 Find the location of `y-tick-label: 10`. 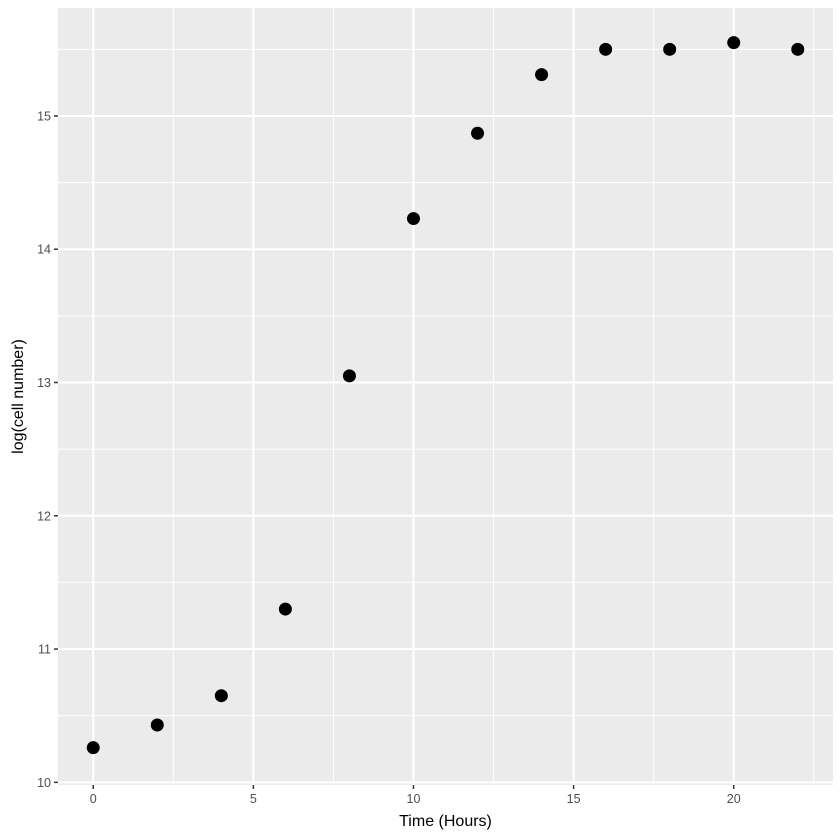

y-tick-label: 10 is located at coordinates (44, 783).